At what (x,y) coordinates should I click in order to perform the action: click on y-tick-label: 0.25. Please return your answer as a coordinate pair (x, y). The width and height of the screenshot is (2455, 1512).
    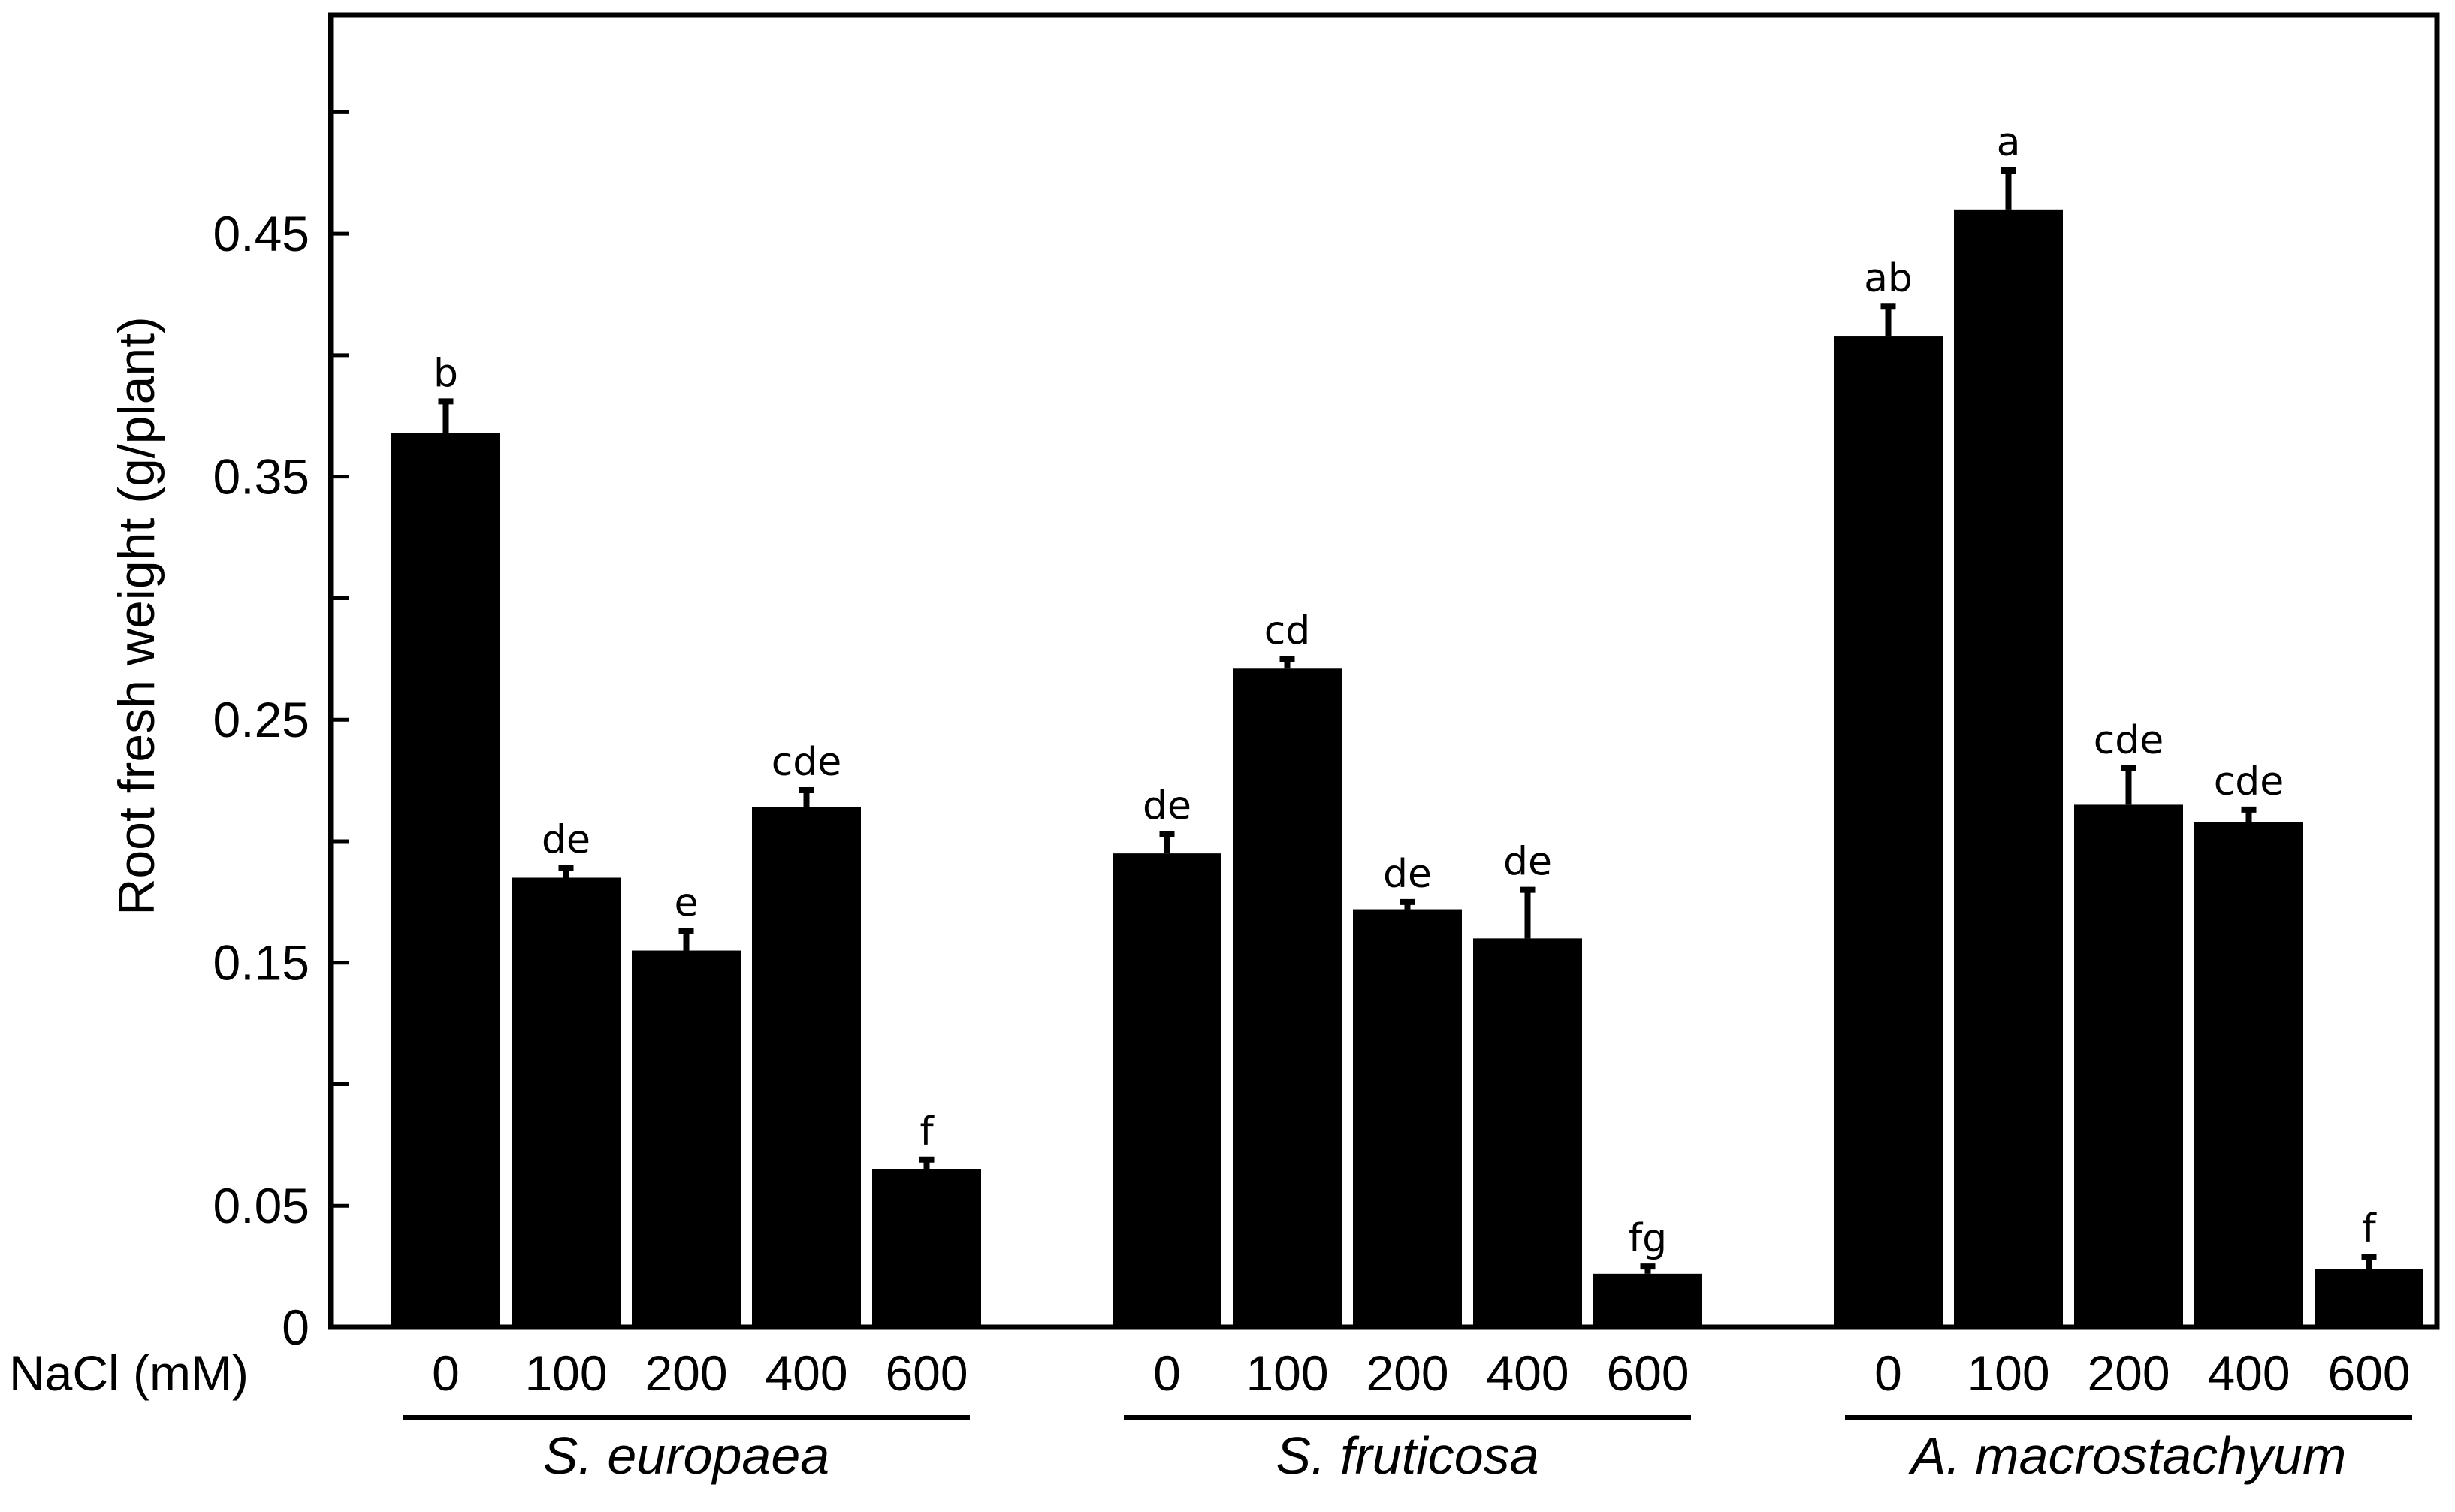
    Looking at the image, I should click on (261, 719).